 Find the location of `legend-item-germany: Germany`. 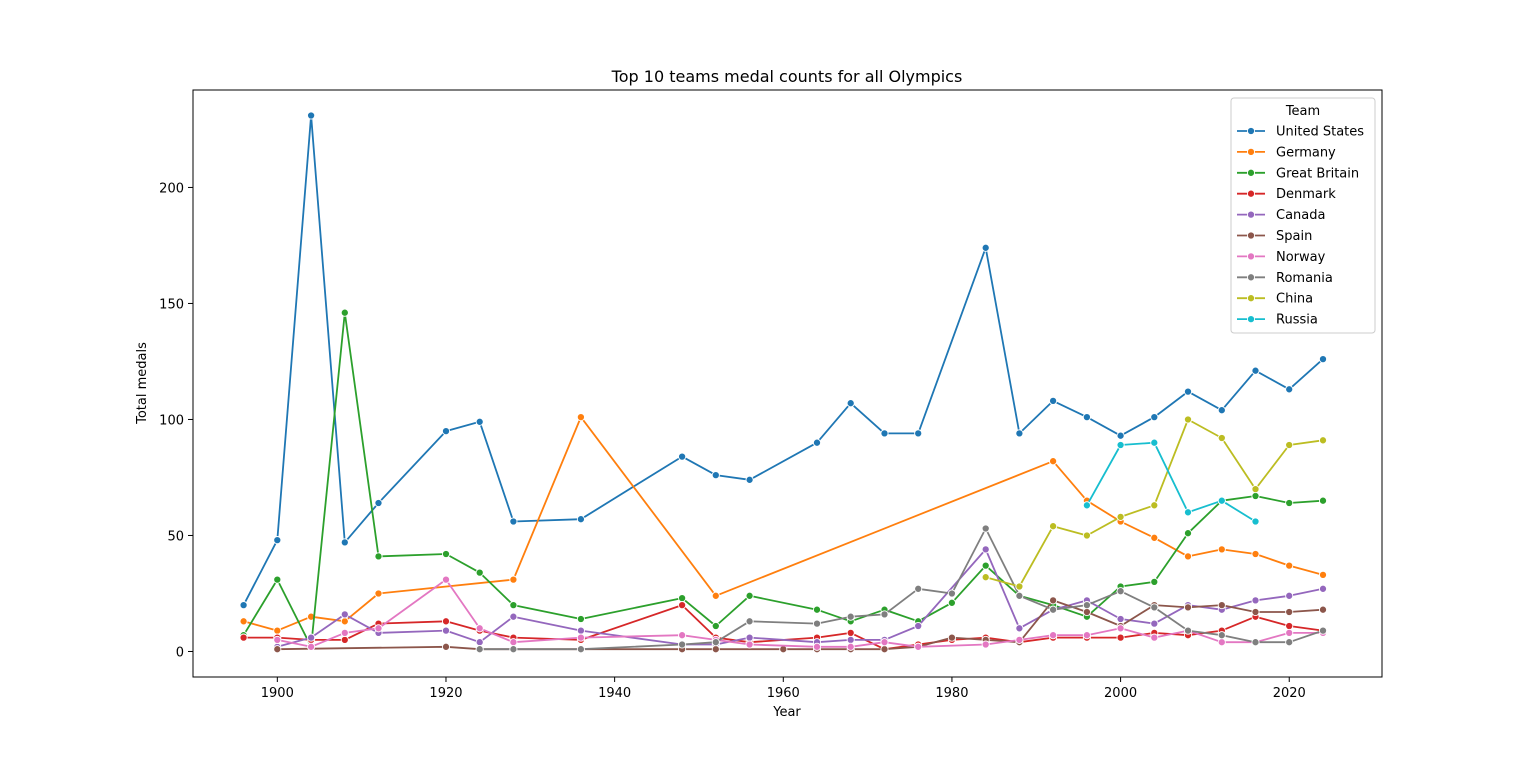

legend-item-germany: Germany is located at coordinates (1286, 152).